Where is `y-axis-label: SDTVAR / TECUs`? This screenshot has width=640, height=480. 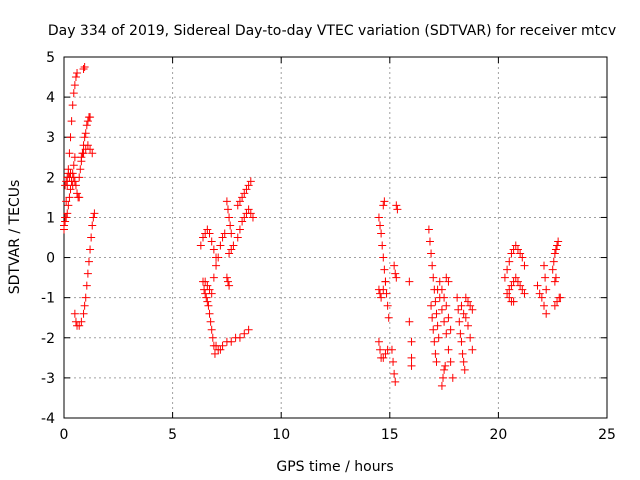
y-axis-label: SDTVAR / TECUs is located at coordinates (15, 237).